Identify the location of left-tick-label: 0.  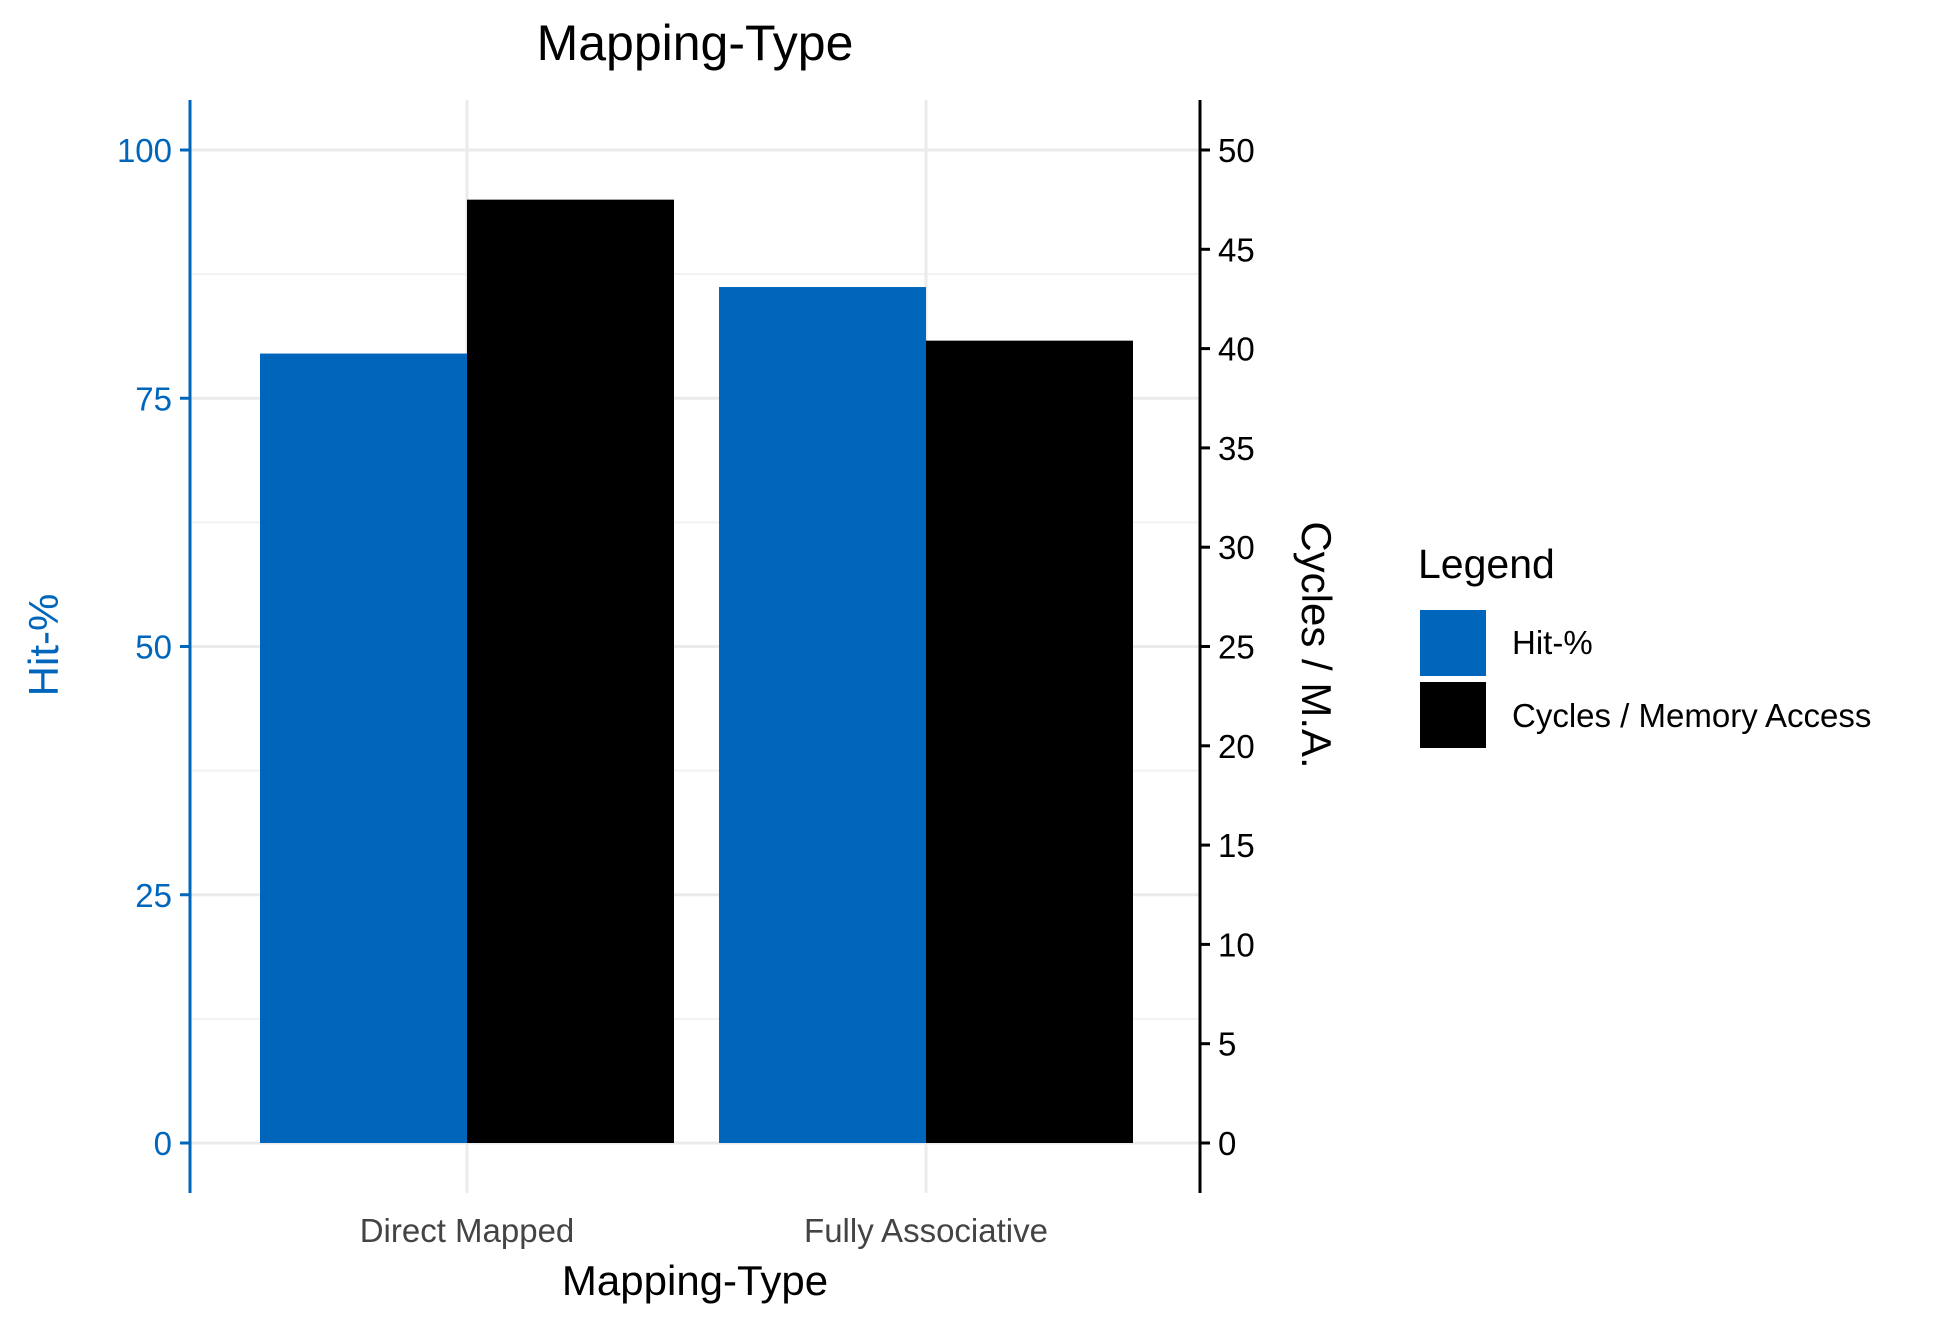
(163, 1143).